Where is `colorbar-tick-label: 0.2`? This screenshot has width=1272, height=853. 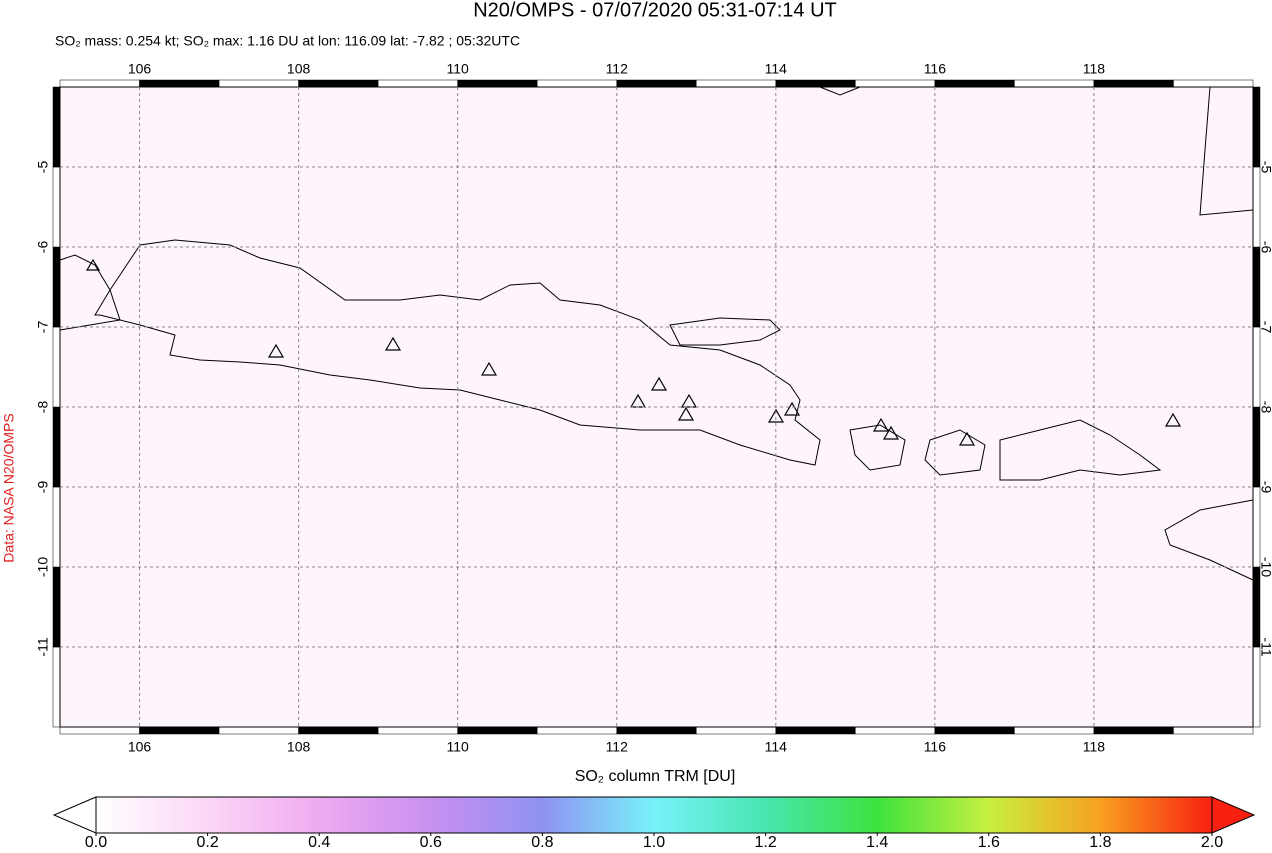 colorbar-tick-label: 0.2 is located at coordinates (207, 842).